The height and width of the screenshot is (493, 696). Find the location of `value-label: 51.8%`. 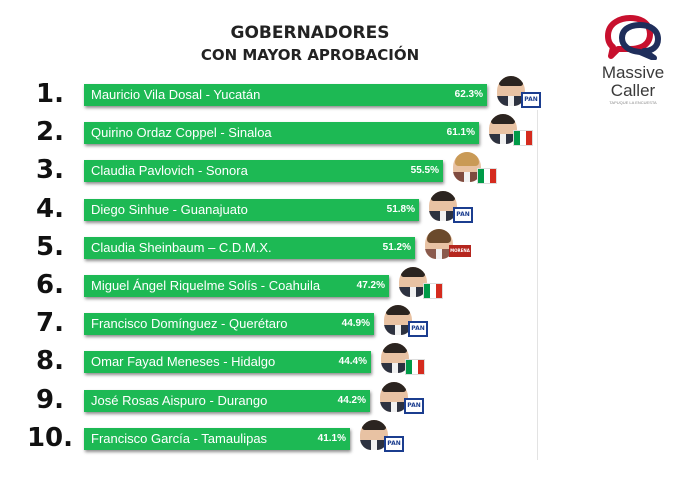

value-label: 51.8% is located at coordinates (400, 209).